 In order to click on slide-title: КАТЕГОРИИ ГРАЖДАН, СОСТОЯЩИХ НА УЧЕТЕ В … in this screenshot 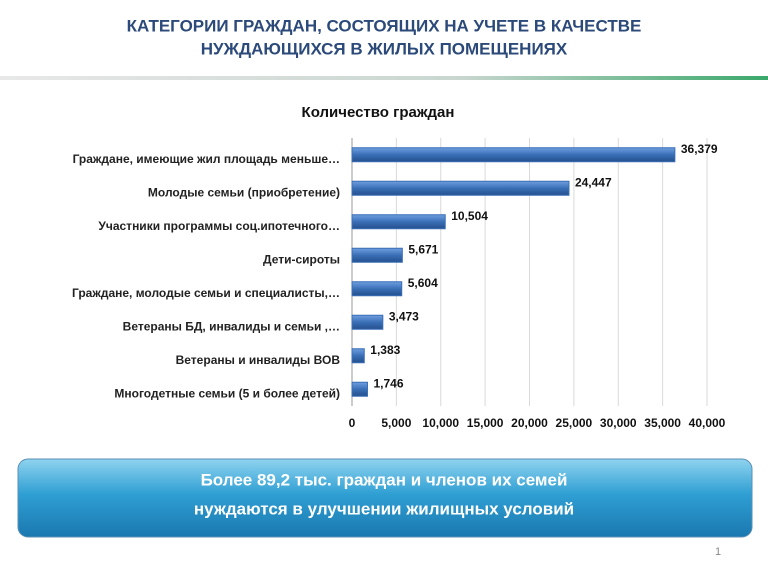, I will do `click(384, 25)`.